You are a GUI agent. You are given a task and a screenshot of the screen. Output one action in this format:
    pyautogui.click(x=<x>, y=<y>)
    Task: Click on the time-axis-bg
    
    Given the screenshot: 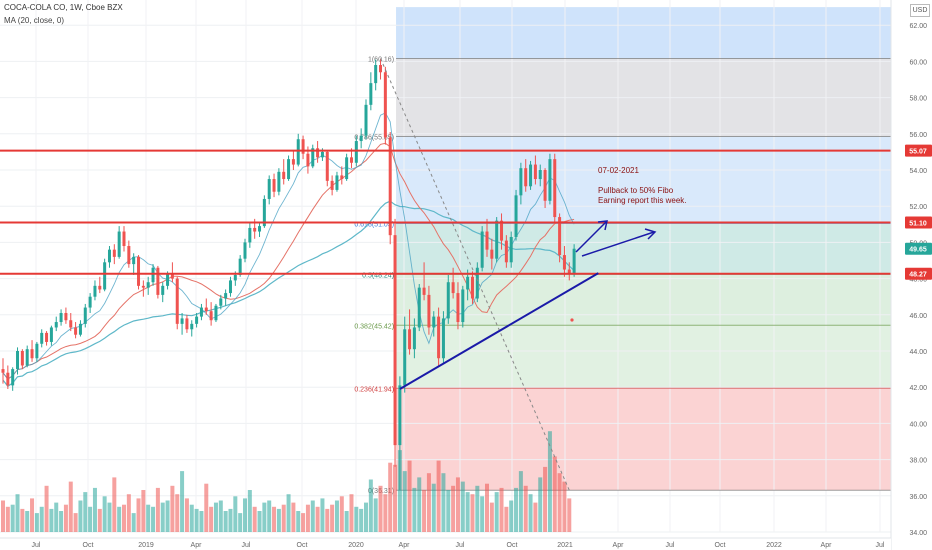 What is the action you would take?
    pyautogui.click(x=445, y=544)
    